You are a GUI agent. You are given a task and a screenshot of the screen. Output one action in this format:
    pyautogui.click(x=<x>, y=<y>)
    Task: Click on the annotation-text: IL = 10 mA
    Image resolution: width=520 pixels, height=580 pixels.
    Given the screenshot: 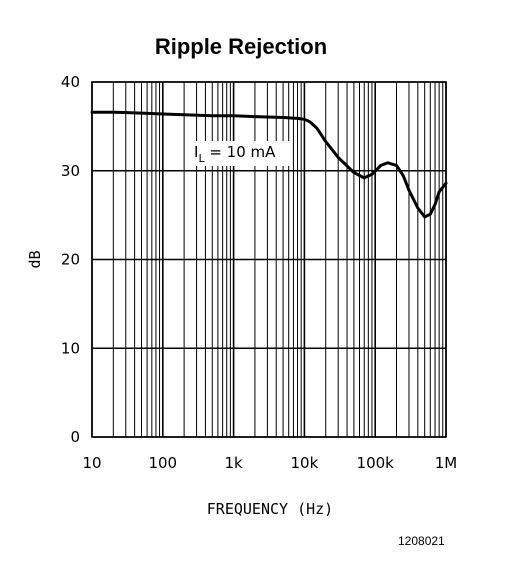 What is the action you would take?
    pyautogui.click(x=235, y=154)
    